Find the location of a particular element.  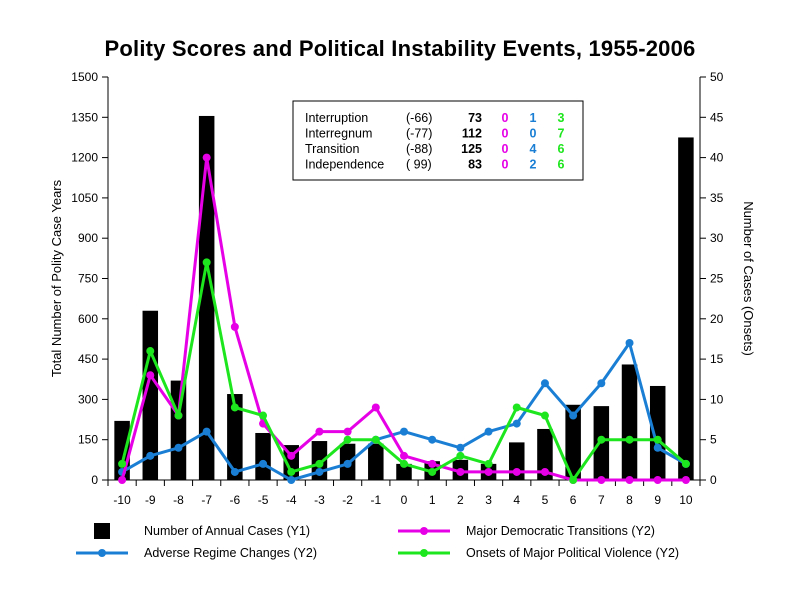

legend-marker is located at coordinates (424, 553).